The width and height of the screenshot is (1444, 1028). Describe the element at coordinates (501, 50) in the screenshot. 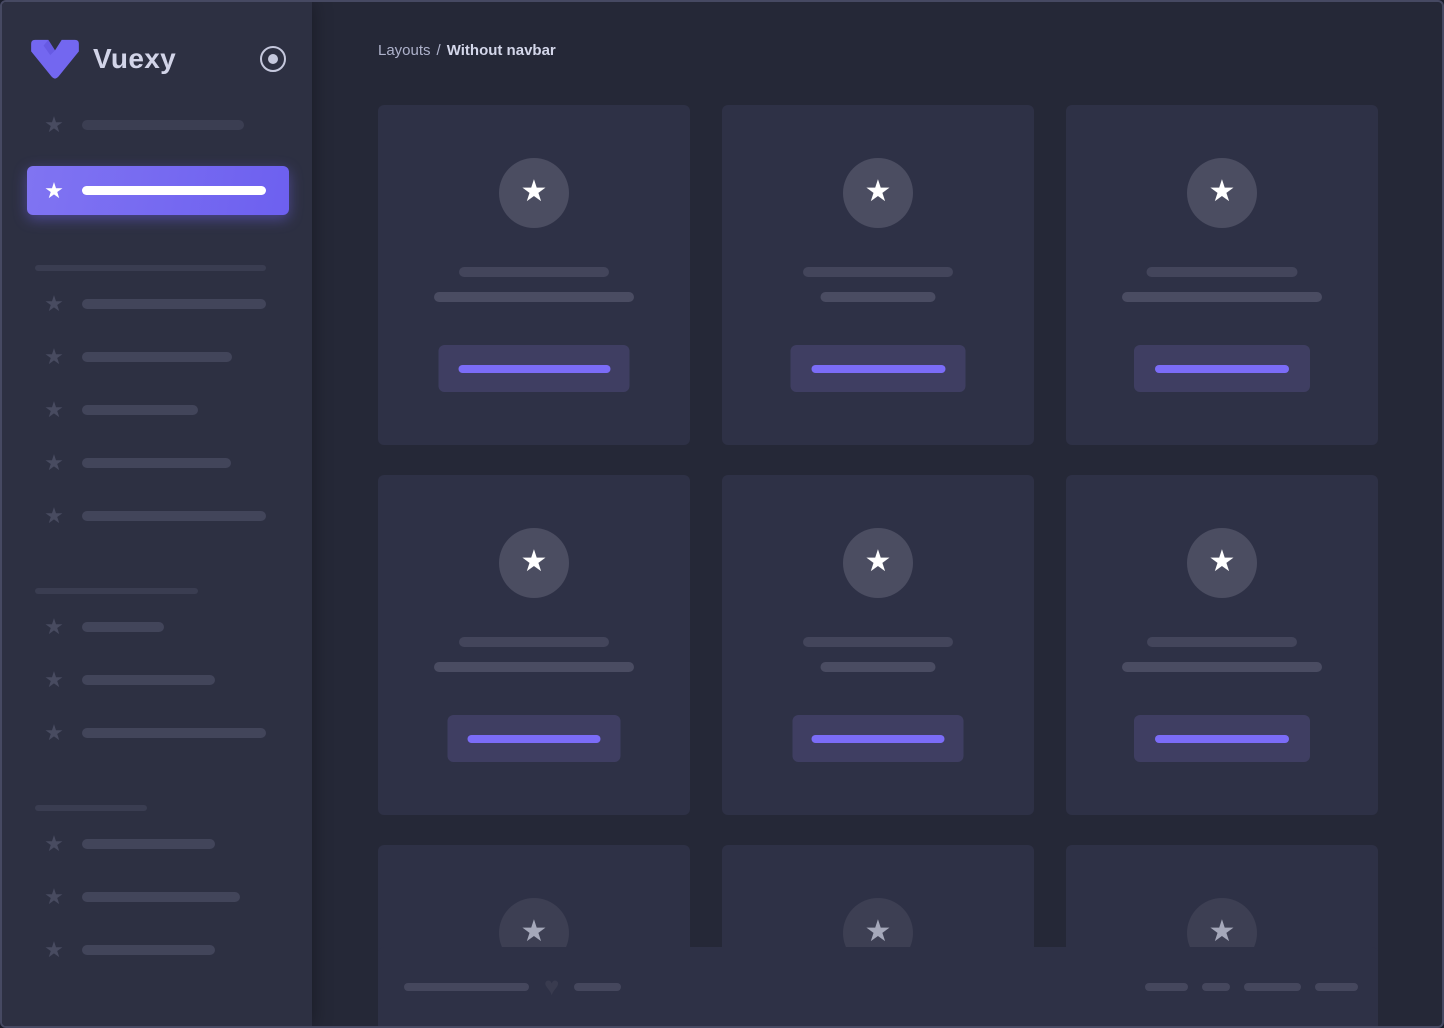

I see `breadcrumb-page: Without navbar` at that location.